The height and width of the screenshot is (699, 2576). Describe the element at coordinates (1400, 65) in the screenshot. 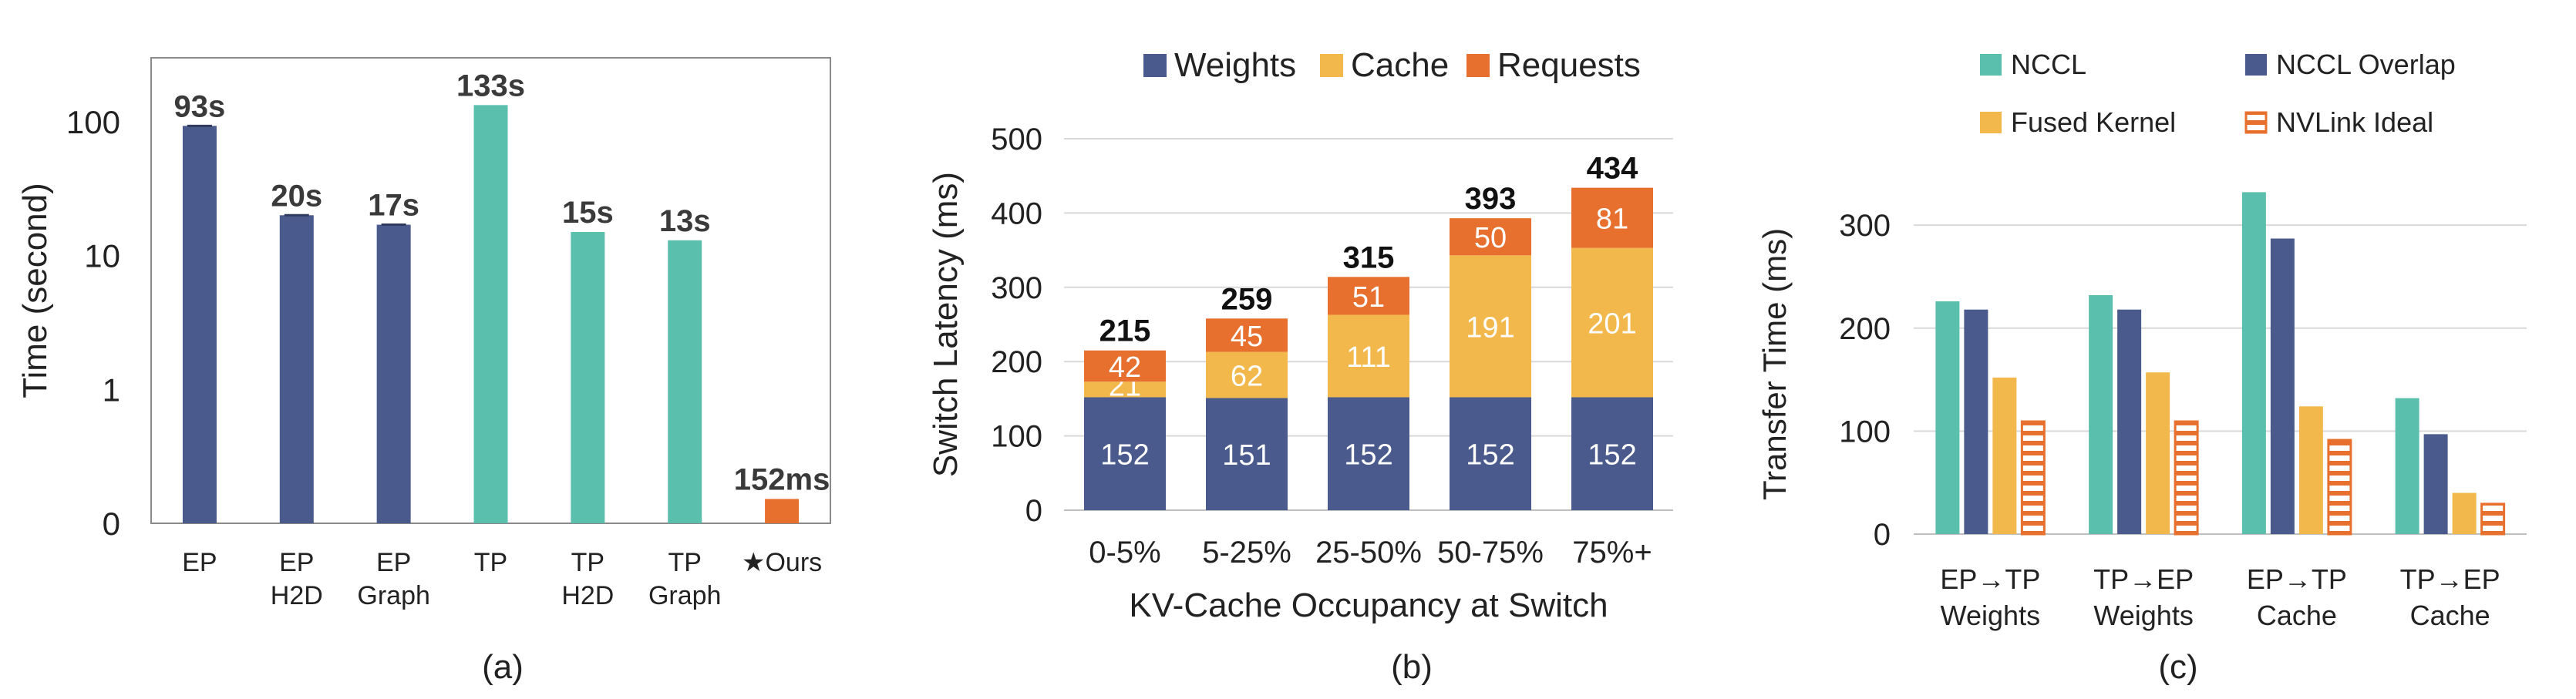

I see `legend-label: Cache` at that location.